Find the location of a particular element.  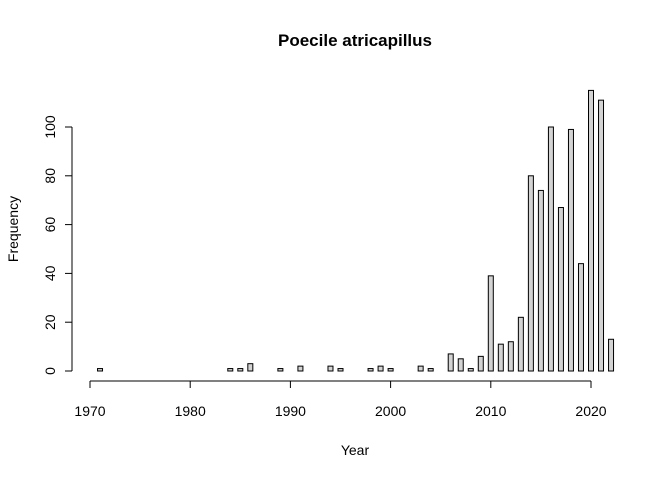

y-tick-label-80: 80 is located at coordinates (50, 176).